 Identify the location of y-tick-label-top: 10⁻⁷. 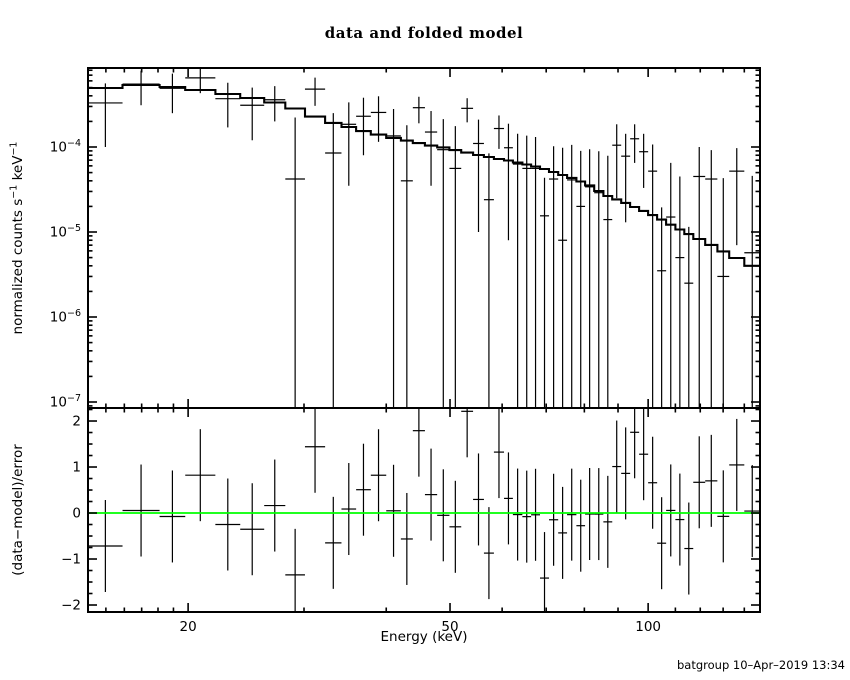
(65, 402).